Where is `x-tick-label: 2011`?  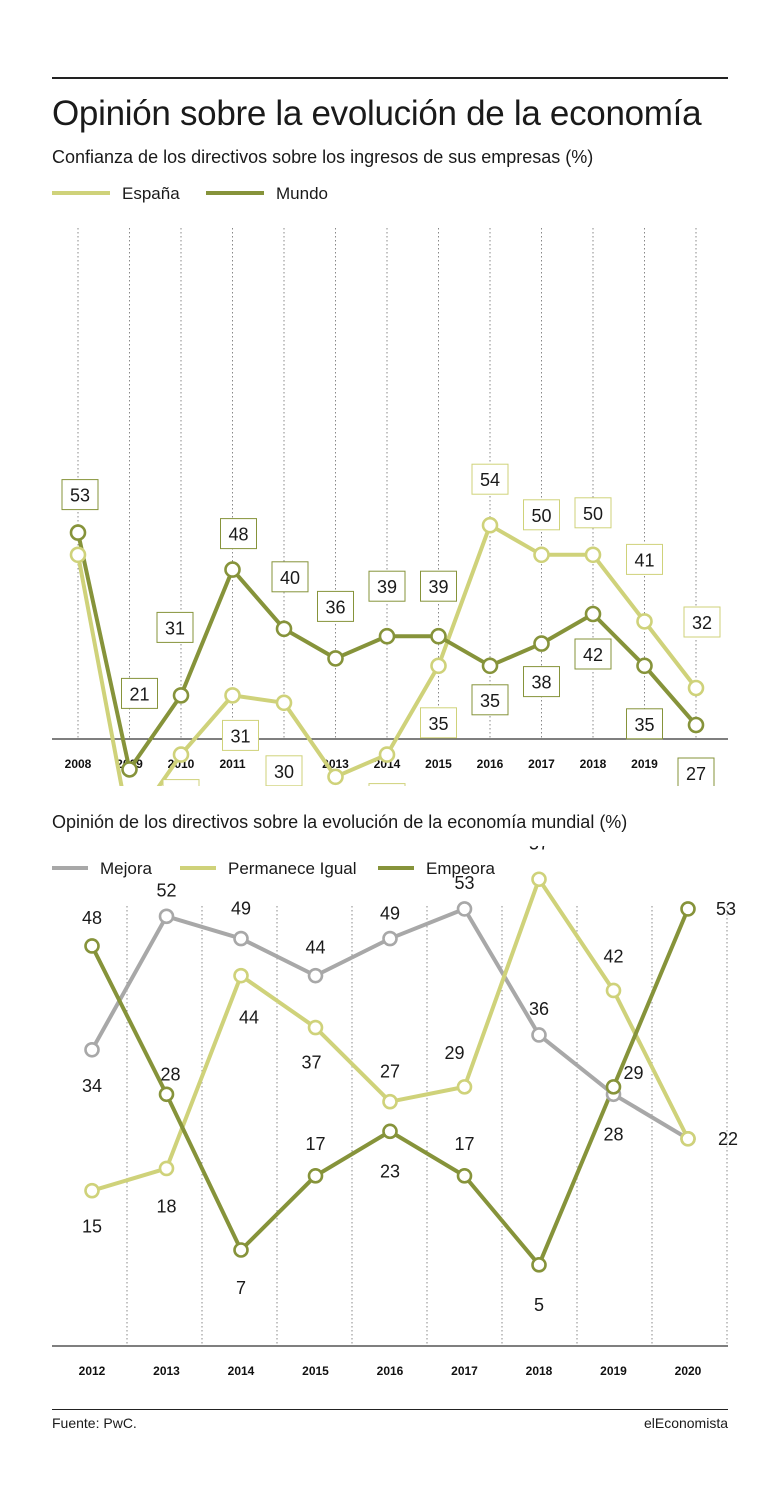
x-tick-label: 2011 is located at coordinates (232, 764).